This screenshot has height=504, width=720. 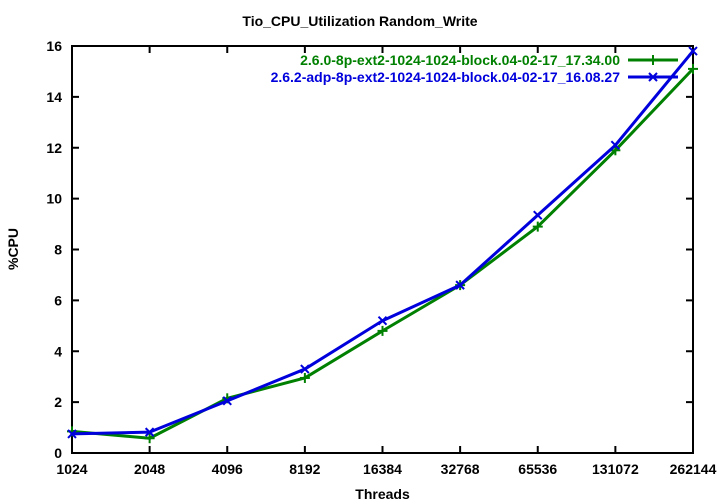 I want to click on x-tick-label: 65536, so click(x=537, y=469).